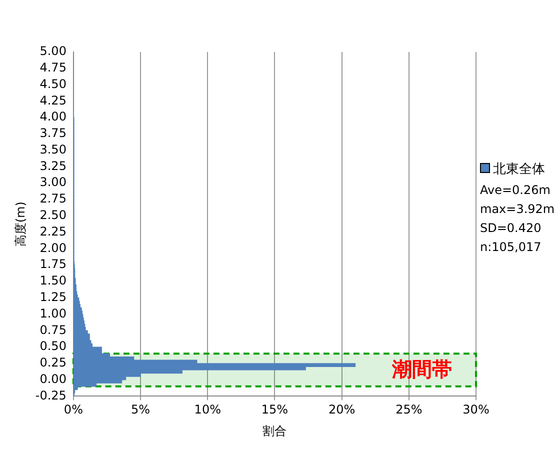 The image size is (558, 455). Describe the element at coordinates (140, 409) in the screenshot. I see `x-tick-label: 5%` at that location.